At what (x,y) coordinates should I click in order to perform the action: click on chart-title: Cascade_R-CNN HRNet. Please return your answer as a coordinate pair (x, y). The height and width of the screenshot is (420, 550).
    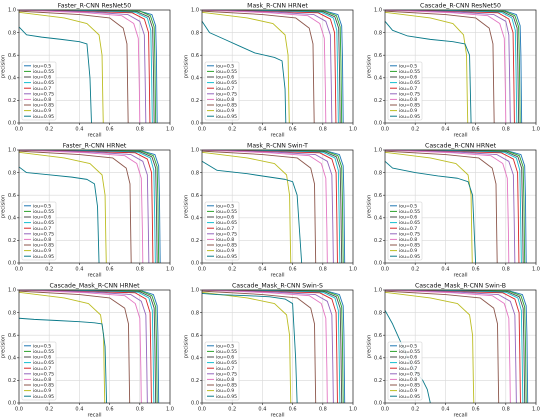
    Looking at the image, I should click on (461, 146).